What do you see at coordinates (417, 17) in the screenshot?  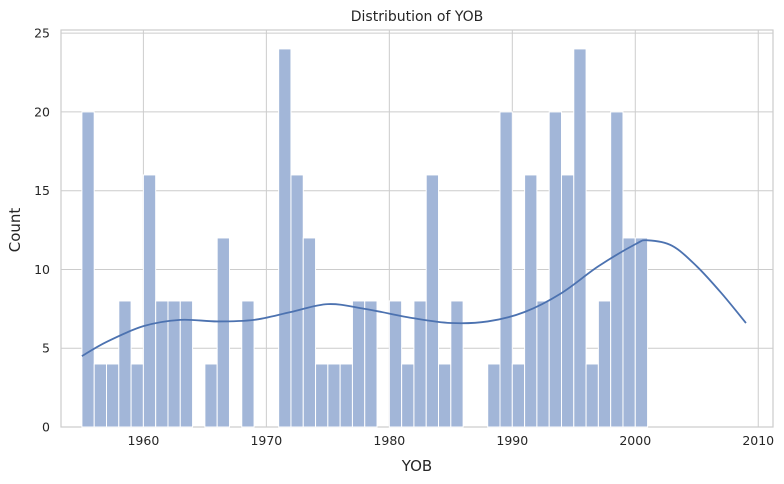 I see `chart-title: Distribution of YOB` at bounding box center [417, 17].